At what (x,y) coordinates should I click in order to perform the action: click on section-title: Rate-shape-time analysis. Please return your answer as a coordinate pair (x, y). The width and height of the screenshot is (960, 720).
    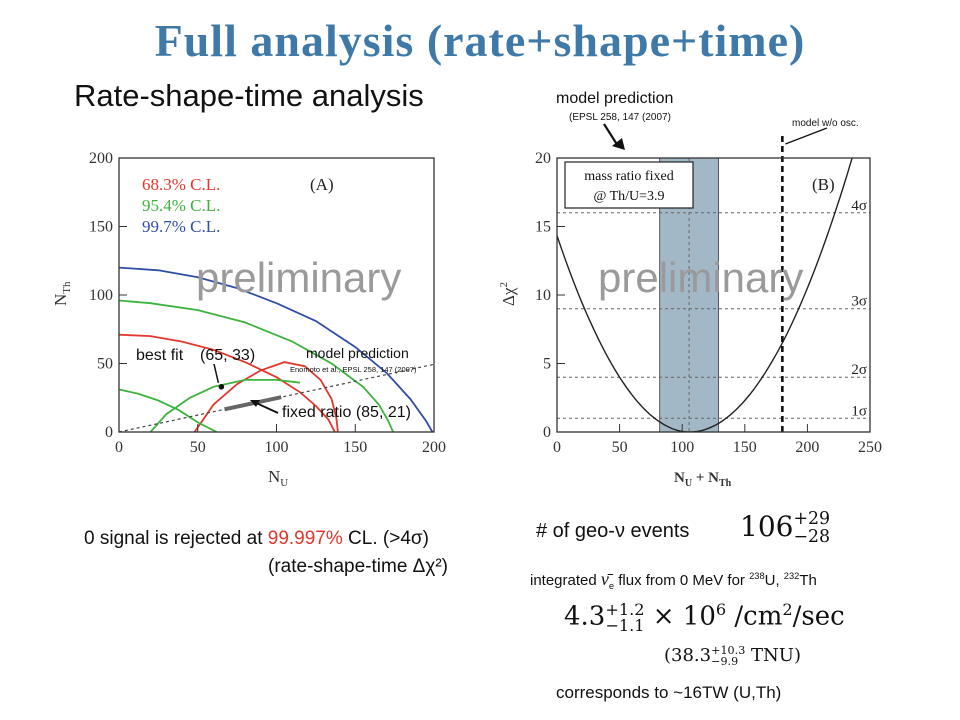
    Looking at the image, I should click on (249, 95).